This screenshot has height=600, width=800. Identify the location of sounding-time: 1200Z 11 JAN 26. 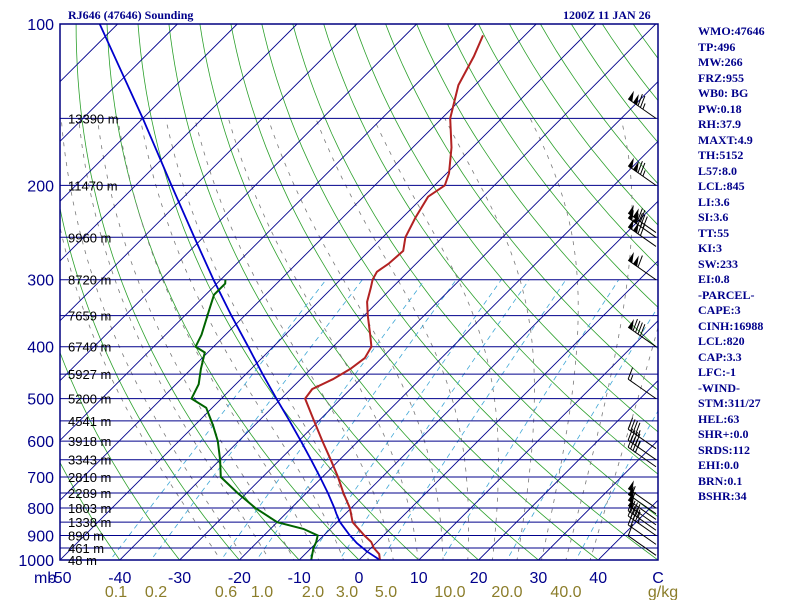
(607, 15).